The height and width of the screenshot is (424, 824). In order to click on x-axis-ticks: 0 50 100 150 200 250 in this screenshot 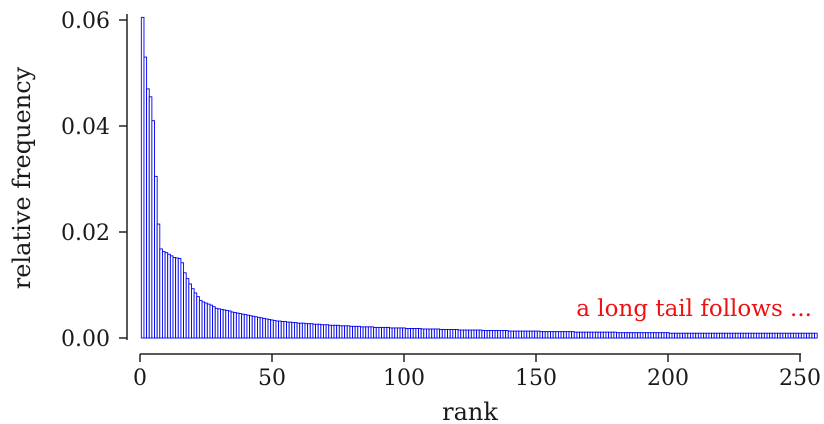, I will do `click(477, 372)`.